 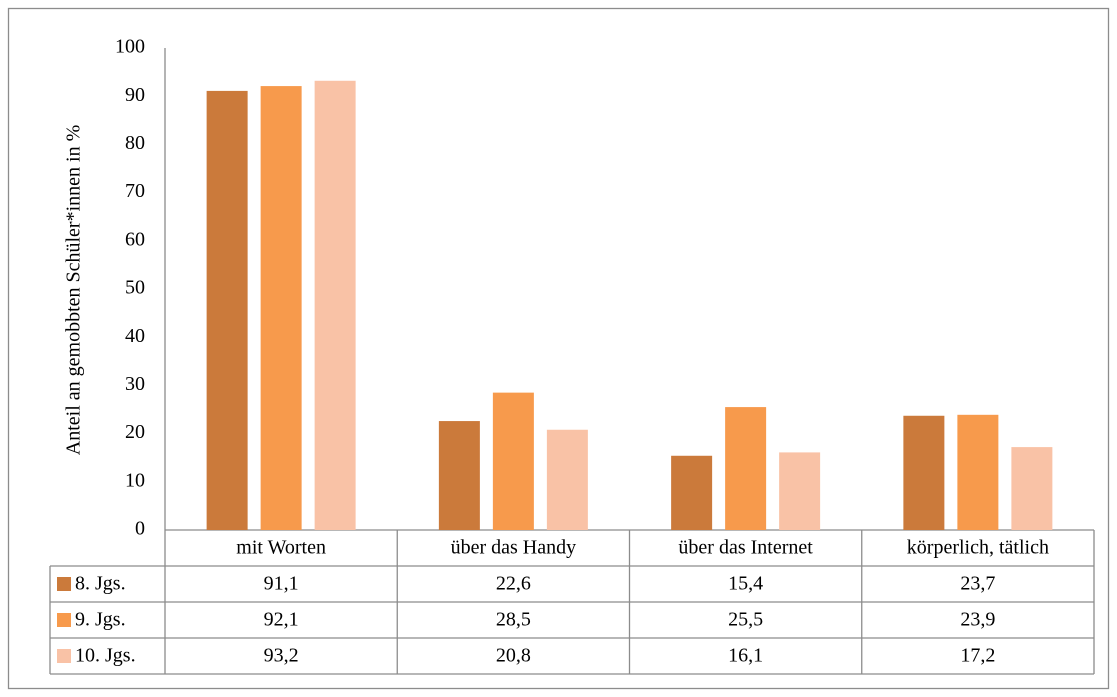 What do you see at coordinates (977, 620) in the screenshot?
I see `table-value: 23,9` at bounding box center [977, 620].